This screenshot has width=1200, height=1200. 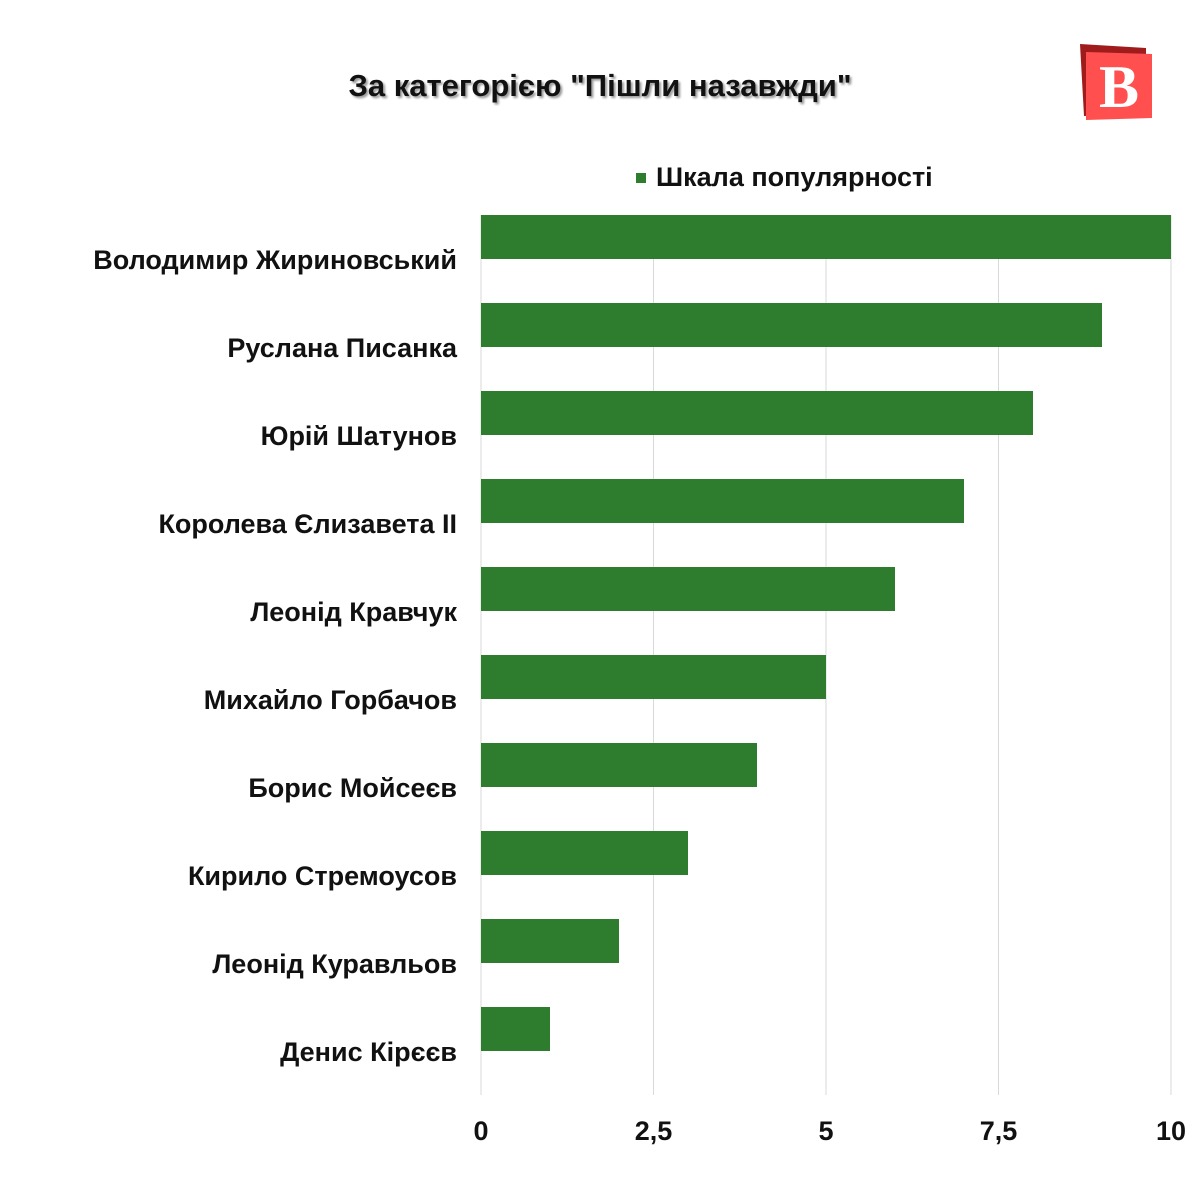 What do you see at coordinates (1171, 1131) in the screenshot?
I see `x-tick-label: 10` at bounding box center [1171, 1131].